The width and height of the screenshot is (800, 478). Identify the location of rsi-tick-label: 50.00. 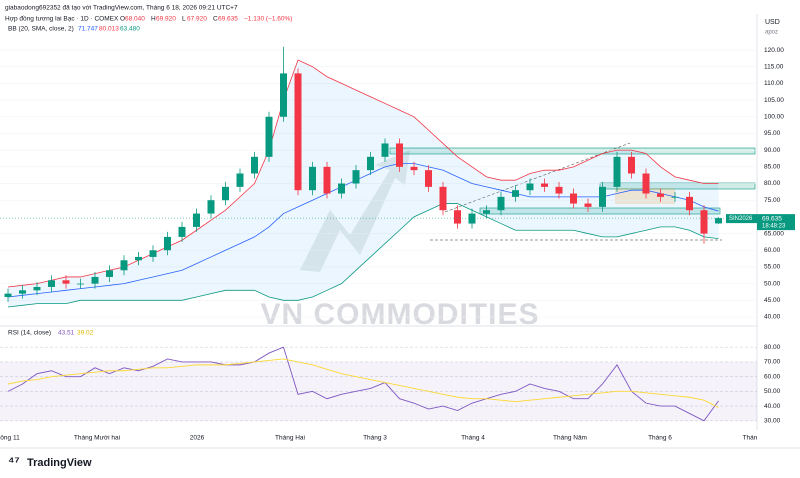
(772, 391).